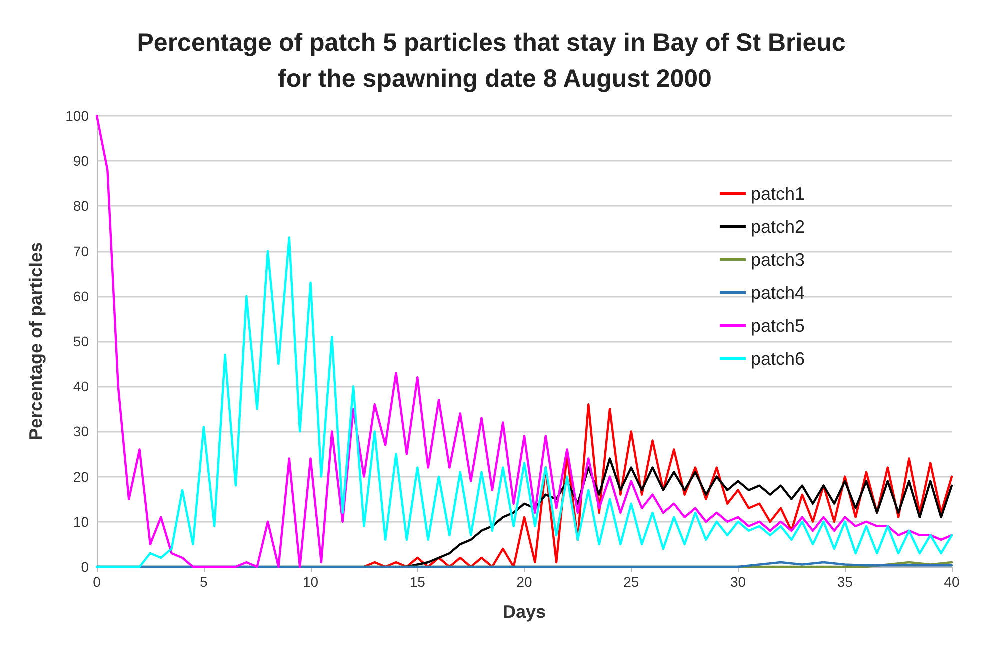 This screenshot has height=647, width=990. I want to click on x-tick-label: 40, so click(952, 582).